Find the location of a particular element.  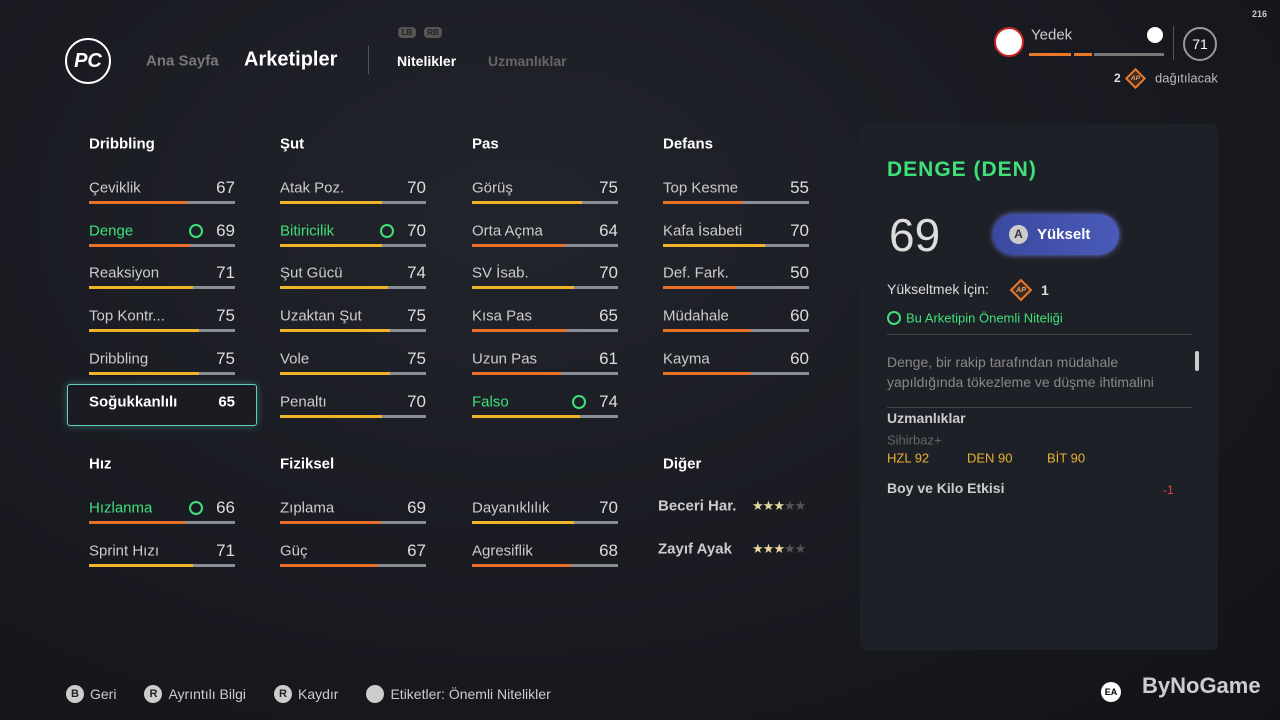

stat-name: Uzaktan Şut is located at coordinates (321, 316).